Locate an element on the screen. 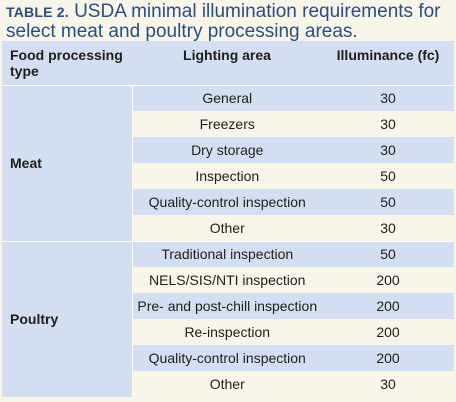  header-lighting-area: Lighting area is located at coordinates (227, 63).